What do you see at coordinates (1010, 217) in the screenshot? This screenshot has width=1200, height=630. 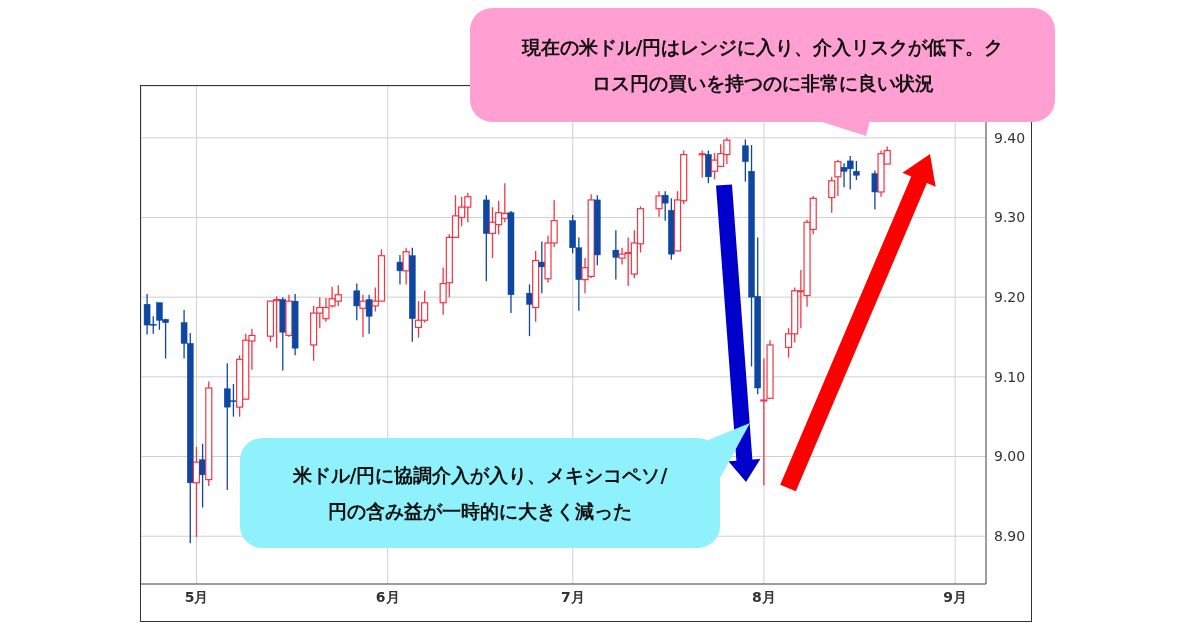 I see `y-tick-label: 9.30` at bounding box center [1010, 217].